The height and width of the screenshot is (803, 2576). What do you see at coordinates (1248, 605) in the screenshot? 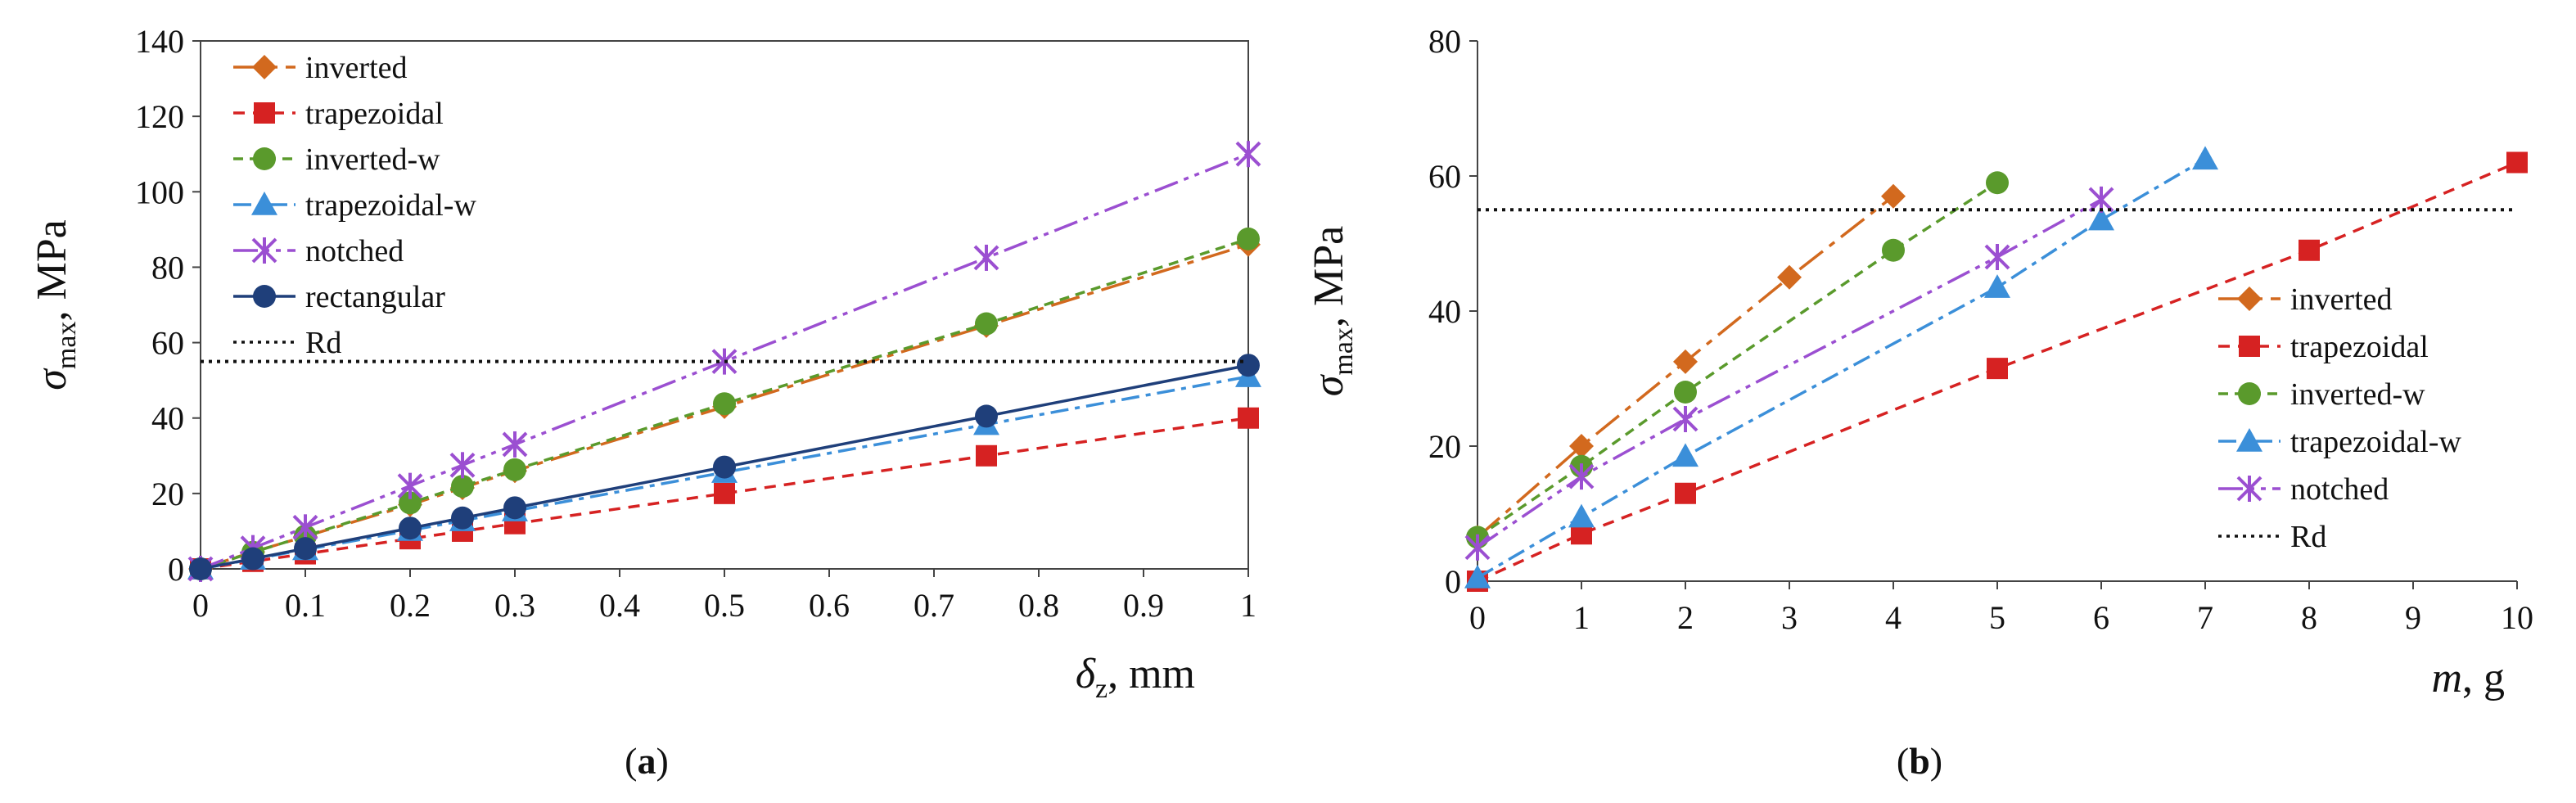
I see `x-tick-label: 1` at bounding box center [1248, 605].